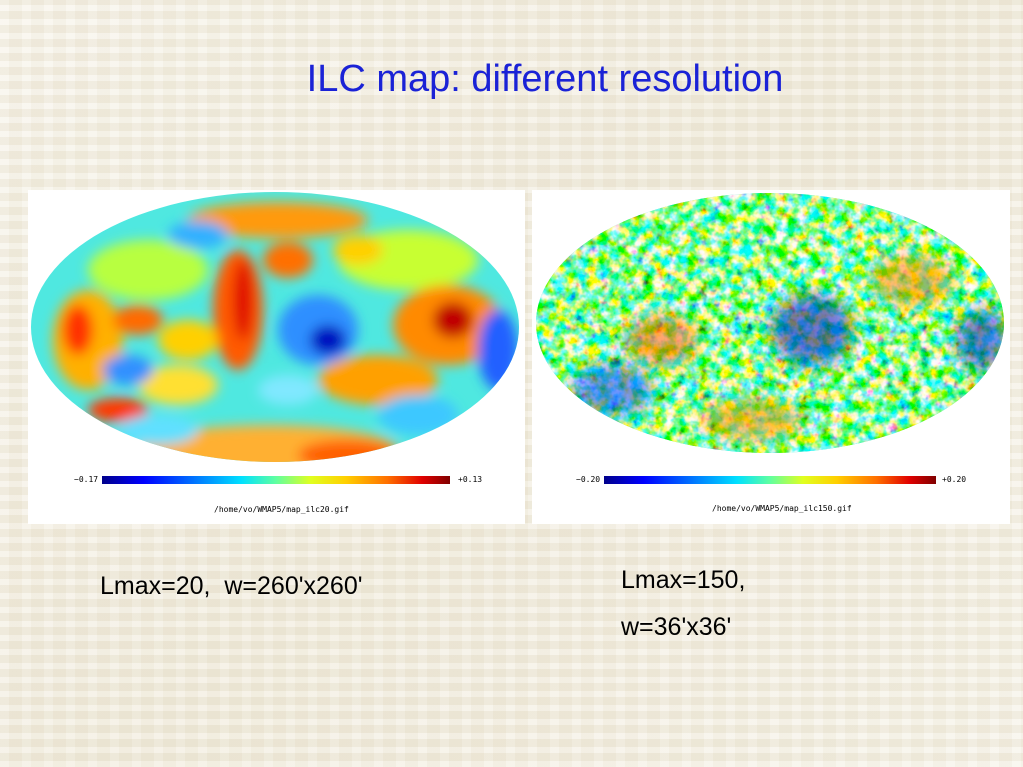  I want to click on caption-right-line2: w=36'x36', so click(676, 627).